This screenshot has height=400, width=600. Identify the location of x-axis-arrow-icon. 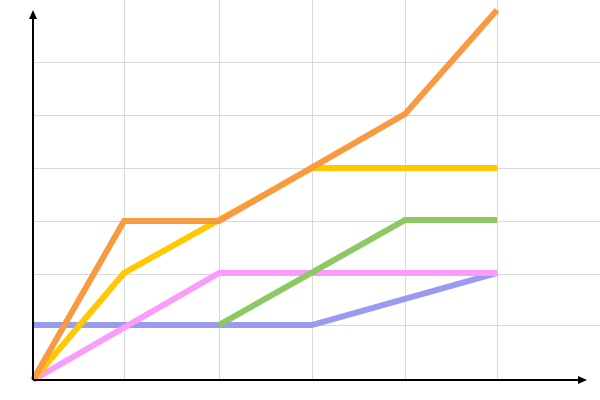
(582, 380).